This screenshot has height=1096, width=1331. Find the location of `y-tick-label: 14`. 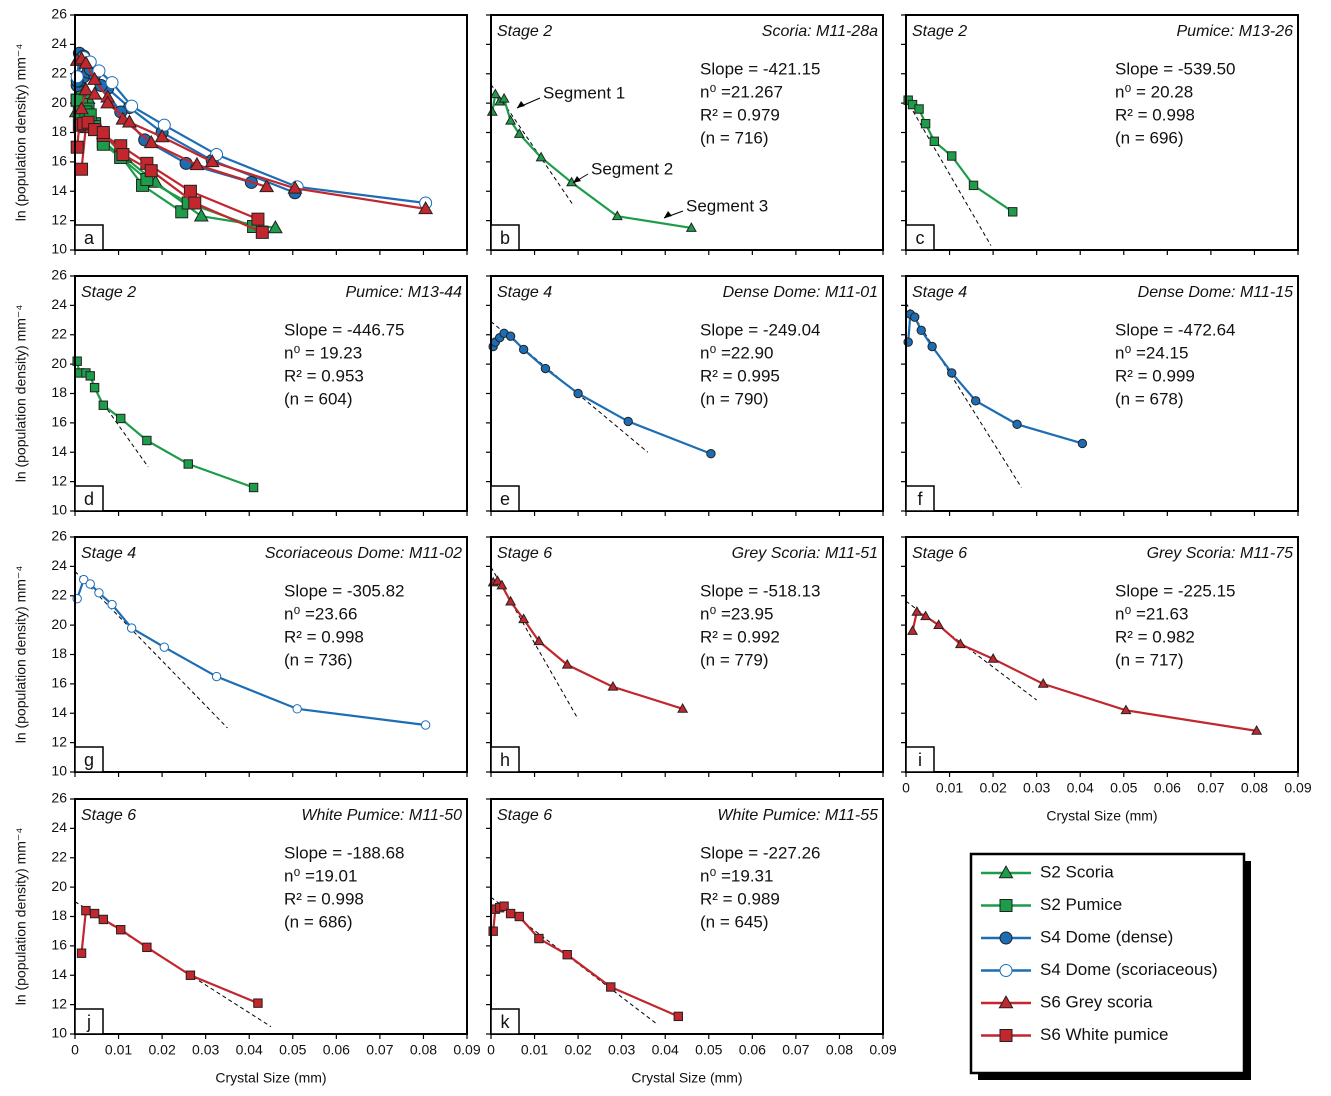

y-tick-label: 14 is located at coordinates (59, 190).